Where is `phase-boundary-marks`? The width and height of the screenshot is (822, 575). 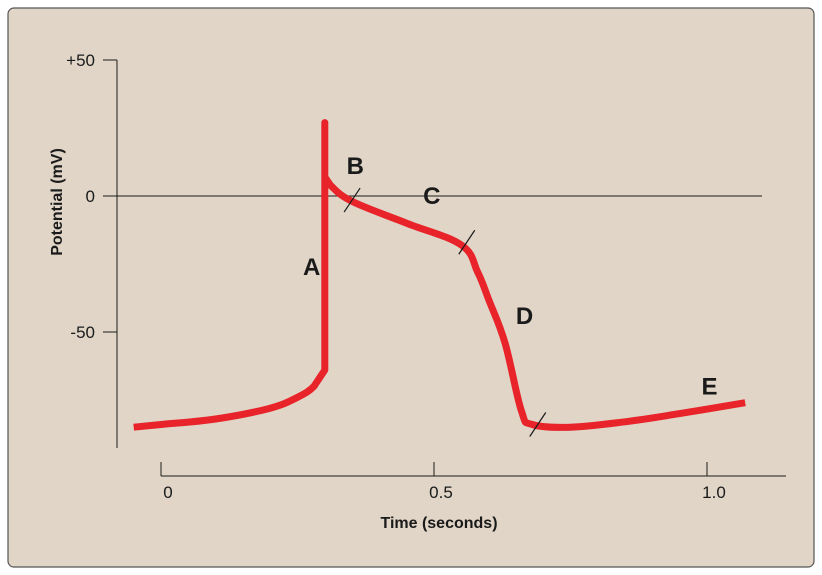 phase-boundary-marks is located at coordinates (445, 312).